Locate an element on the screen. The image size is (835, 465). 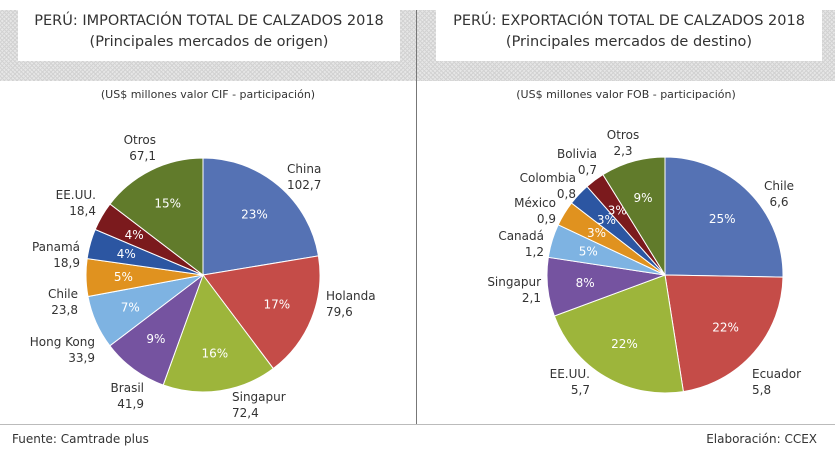
pie-slice-chile is located at coordinates (724, 217).